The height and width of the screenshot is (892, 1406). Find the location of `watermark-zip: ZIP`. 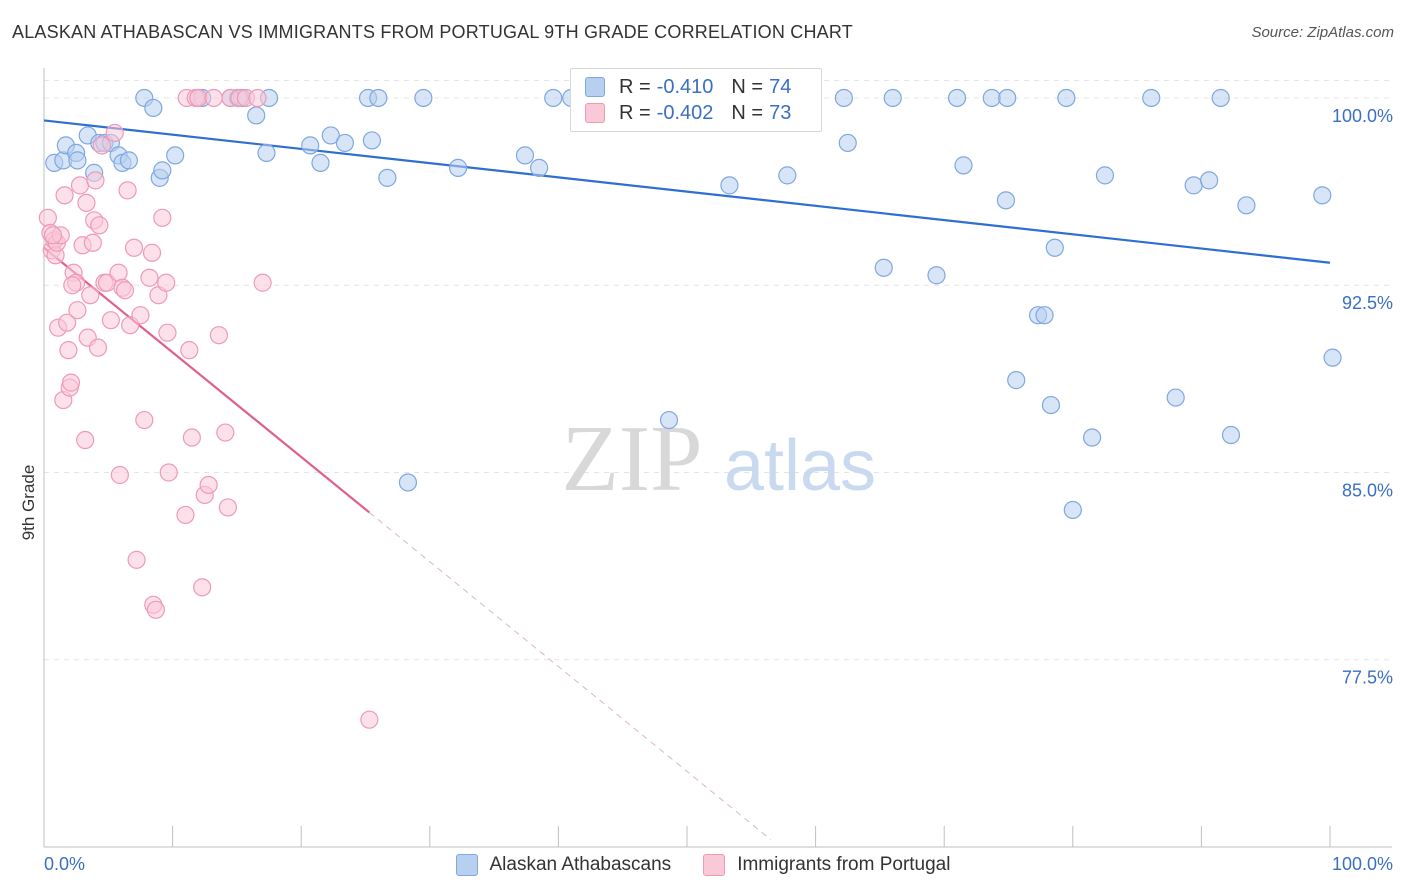

watermark-zip: ZIP is located at coordinates (632, 459).